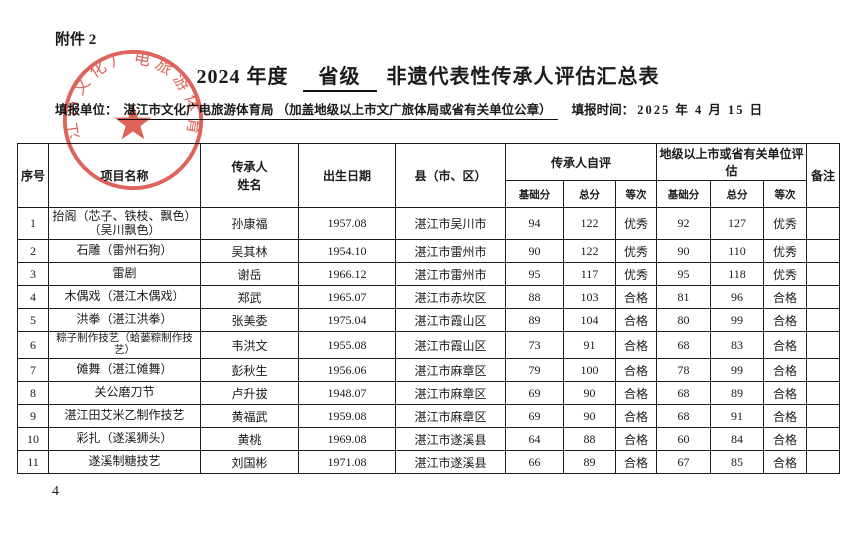  What do you see at coordinates (76, 40) in the screenshot?
I see `attachment-label: 附件 2` at bounding box center [76, 40].